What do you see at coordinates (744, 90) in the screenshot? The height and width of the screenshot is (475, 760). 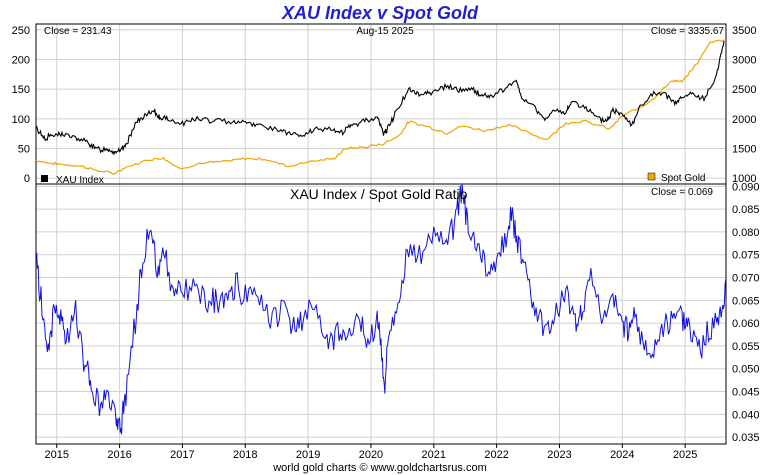 I see `right-y-tick-label: 2500` at bounding box center [744, 90].